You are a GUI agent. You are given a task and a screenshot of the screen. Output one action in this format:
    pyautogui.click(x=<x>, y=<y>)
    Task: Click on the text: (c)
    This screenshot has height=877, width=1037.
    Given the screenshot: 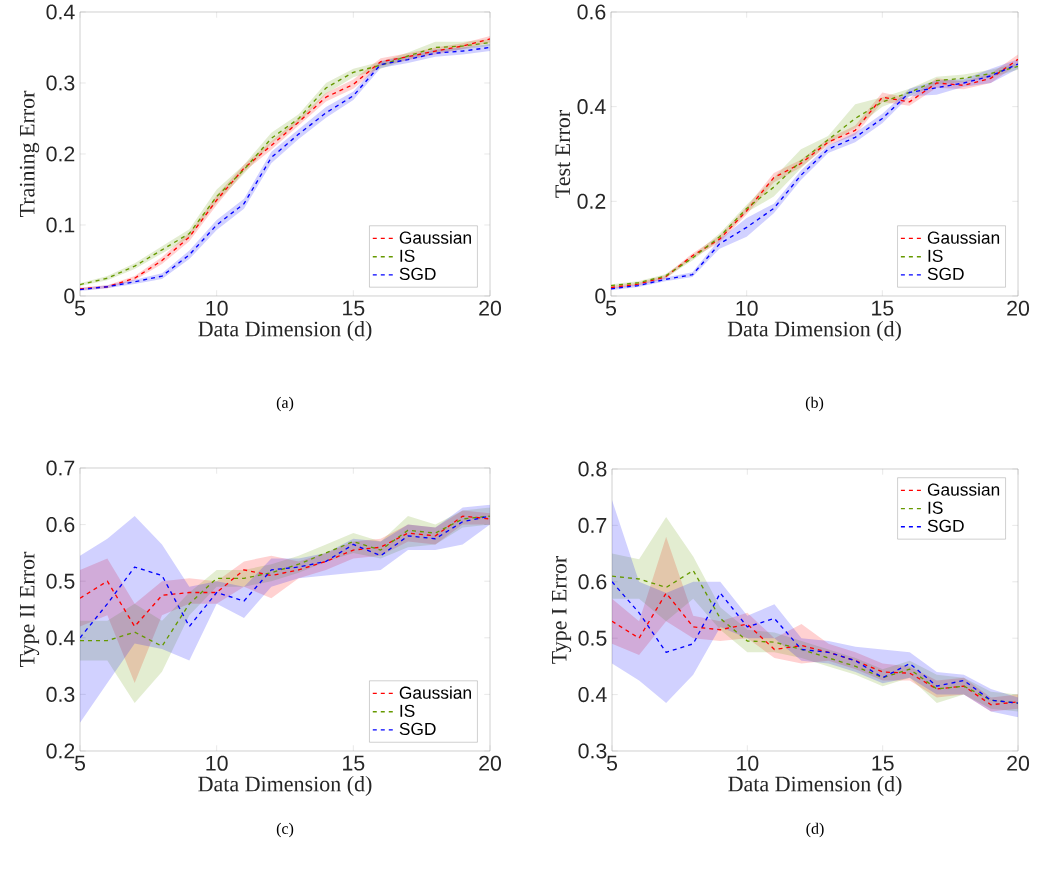 What is the action you would take?
    pyautogui.click(x=285, y=830)
    